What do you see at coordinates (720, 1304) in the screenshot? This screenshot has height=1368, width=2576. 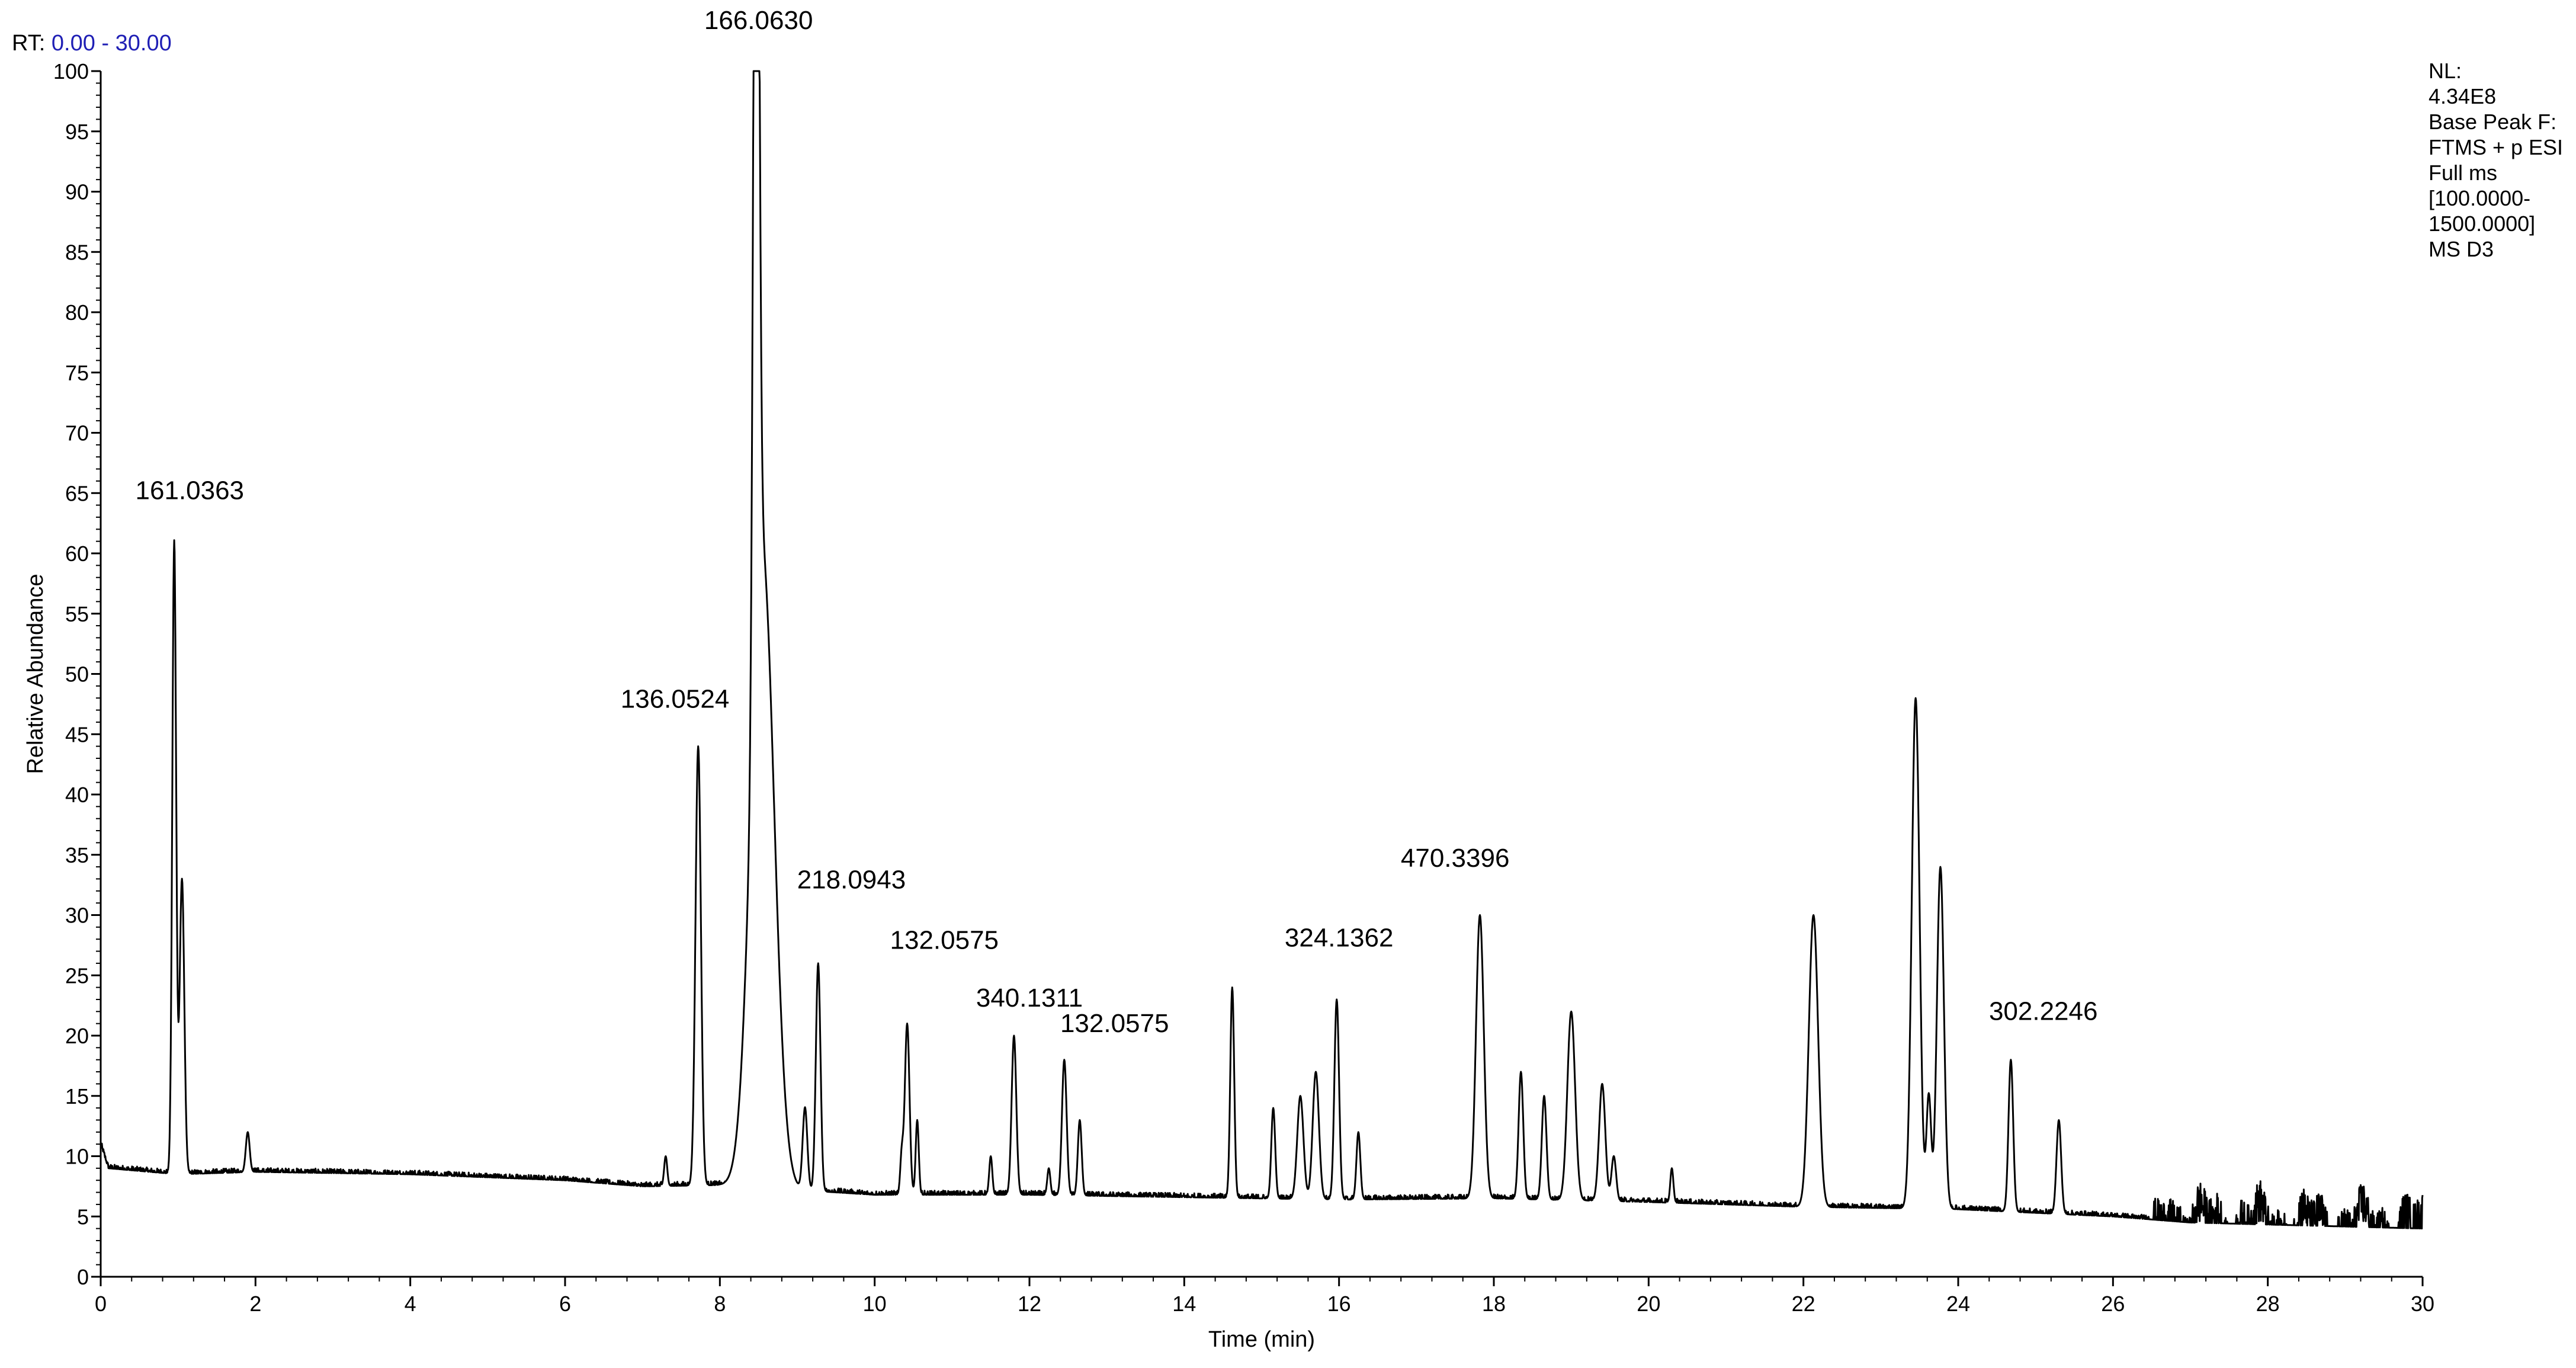 I see `x-tick-label: 8` at bounding box center [720, 1304].